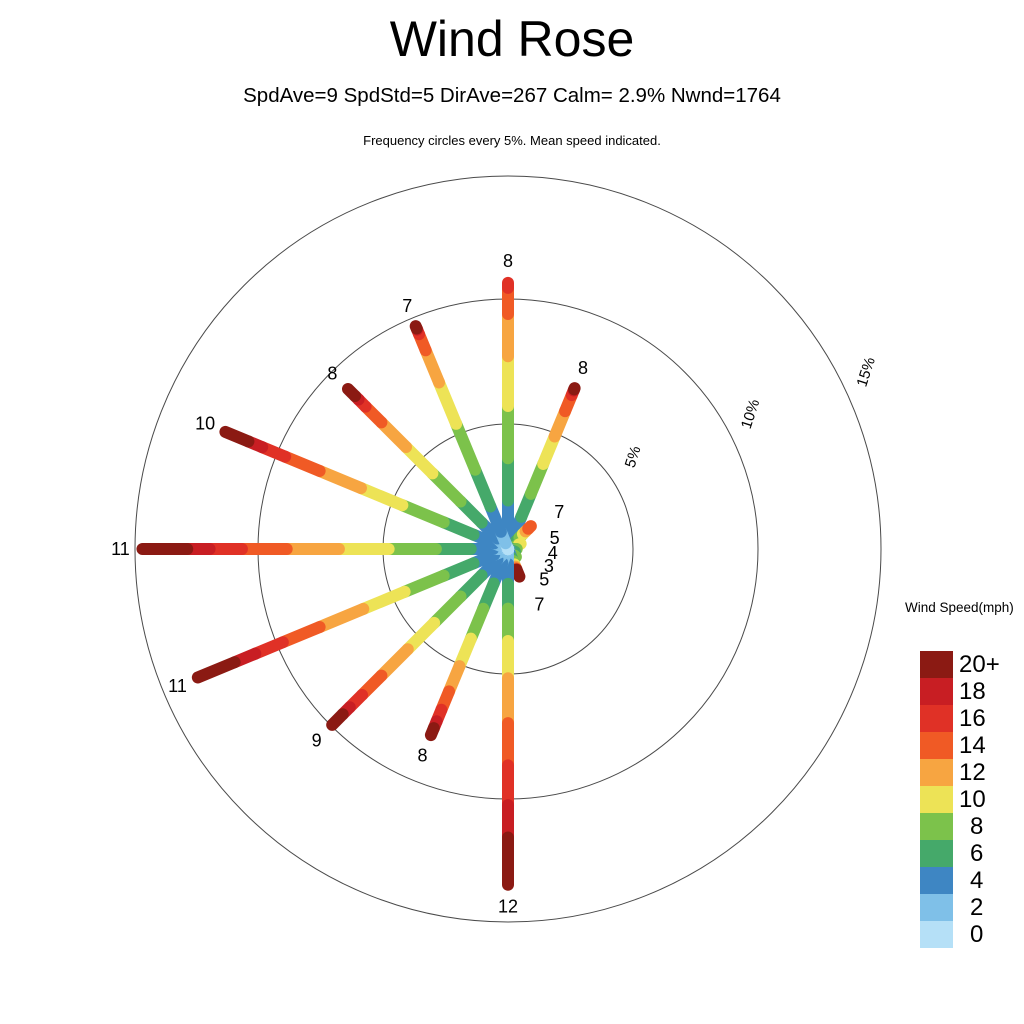  I want to click on legend-row: 8, so click(960, 826).